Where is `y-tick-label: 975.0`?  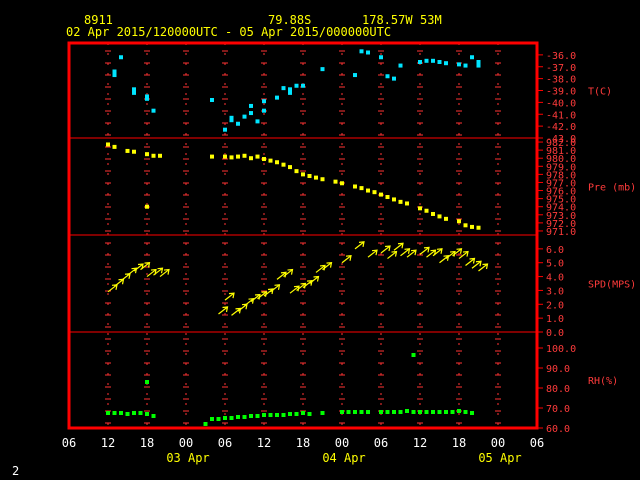
y-tick-label: 975.0 is located at coordinates (561, 200).